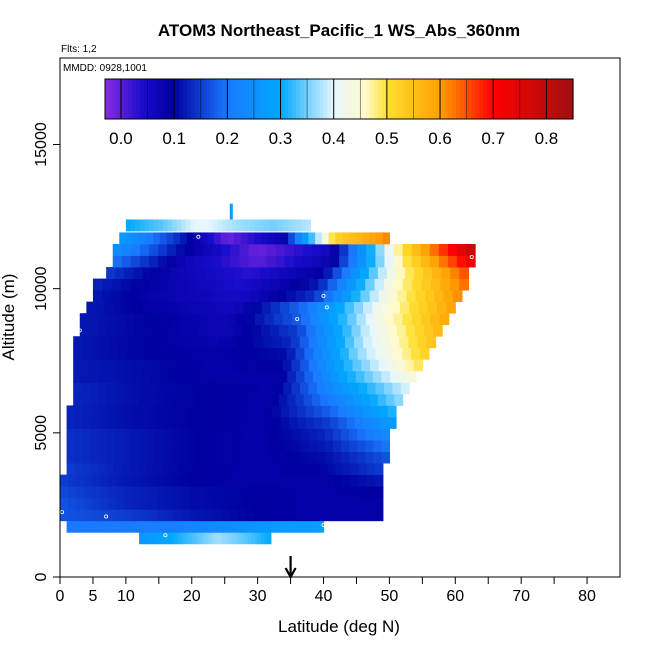 Image resolution: width=650 pixels, height=655 pixels. I want to click on sample-point, so click(198, 236).